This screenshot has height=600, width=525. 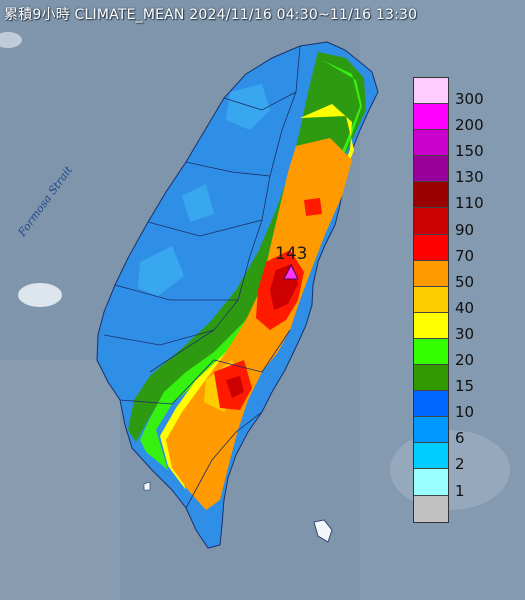 I want to click on legend-label: 300, so click(x=469, y=99).